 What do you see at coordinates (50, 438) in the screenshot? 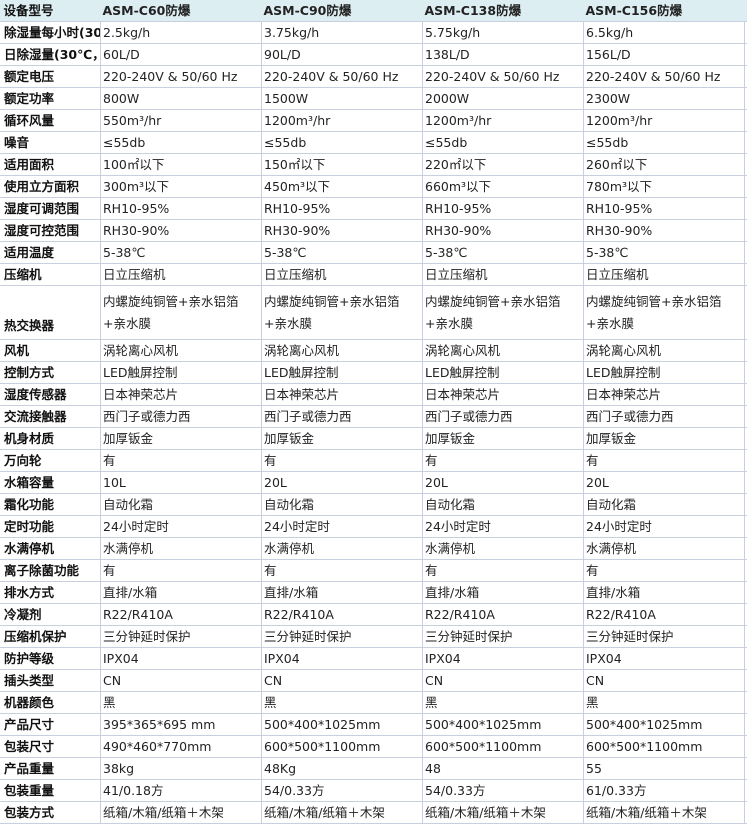
I see `spec-label: 机身材质` at bounding box center [50, 438].